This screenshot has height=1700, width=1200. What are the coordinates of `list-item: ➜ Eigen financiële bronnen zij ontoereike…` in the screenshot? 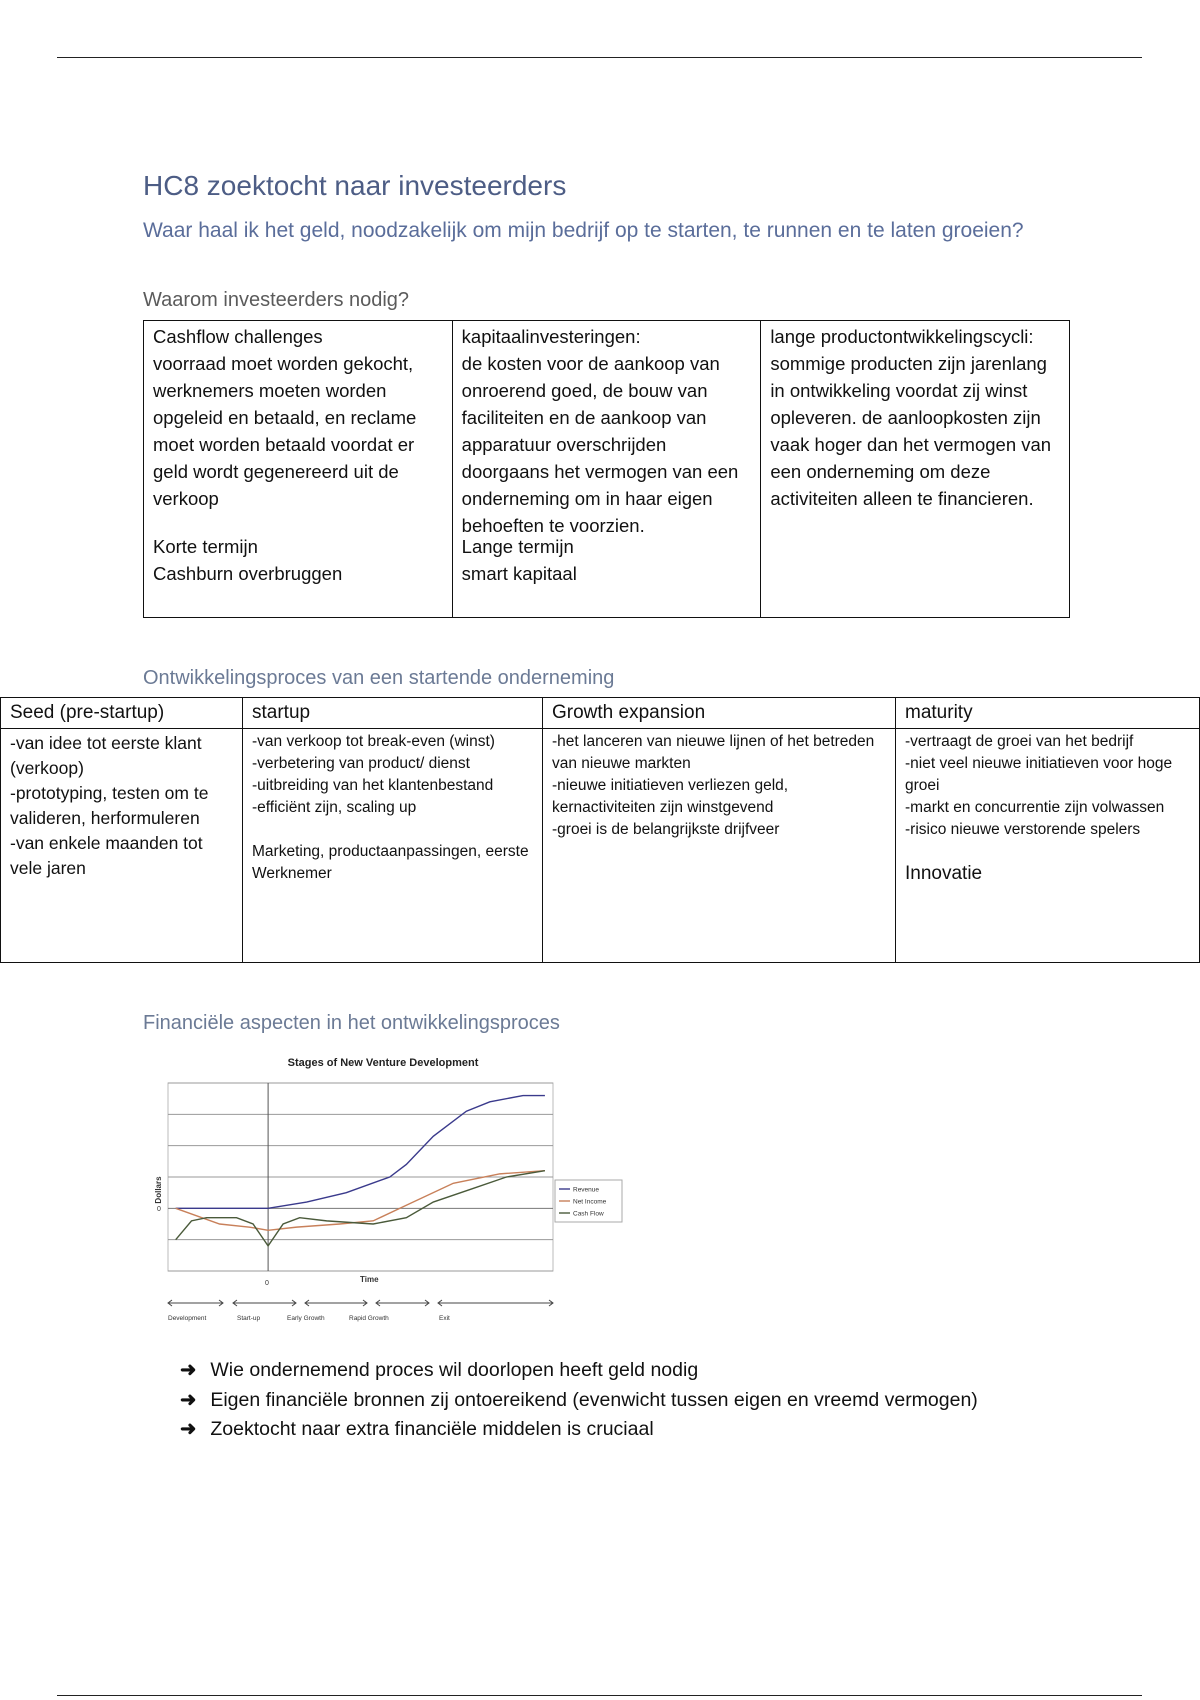 It's located at (579, 1401).